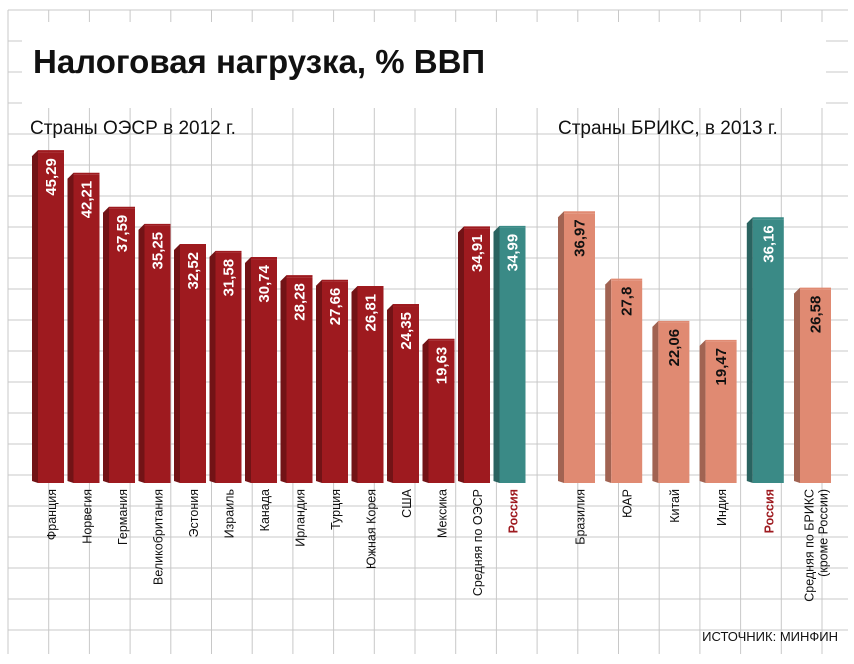  Describe the element at coordinates (580, 238) in the screenshot. I see `value-label: 36,97` at that location.